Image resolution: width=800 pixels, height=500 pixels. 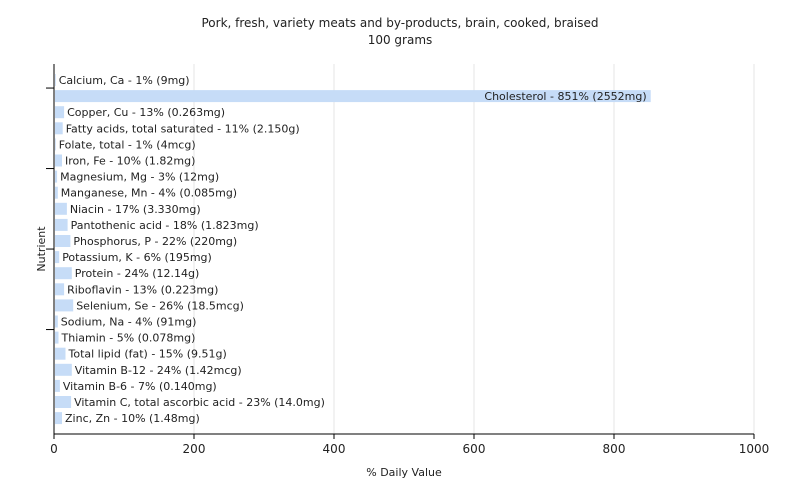 I want to click on bar-label: Manganese, Mn - 4% (0.085mg), so click(x=149, y=193).